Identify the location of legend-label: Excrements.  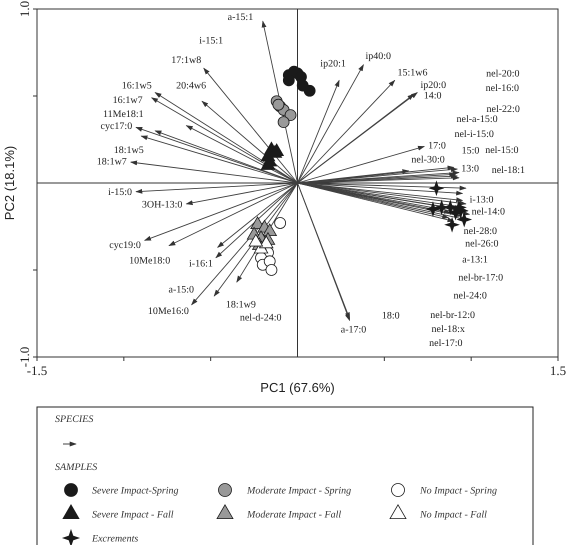
(114, 539).